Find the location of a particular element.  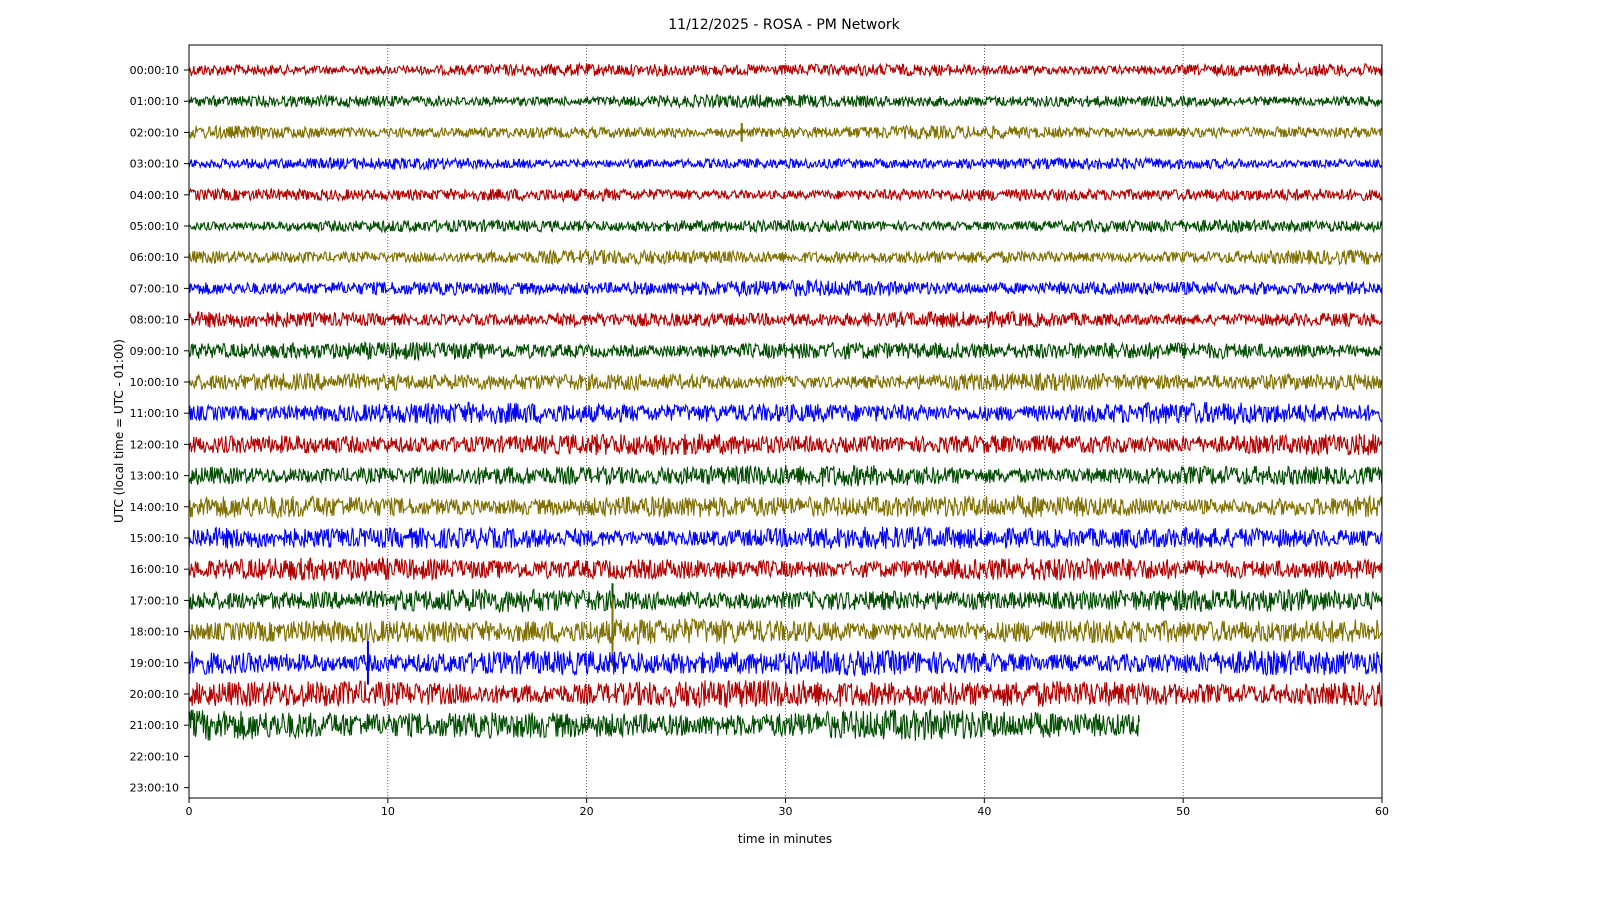

x-tick-label: 60 is located at coordinates (1382, 811).